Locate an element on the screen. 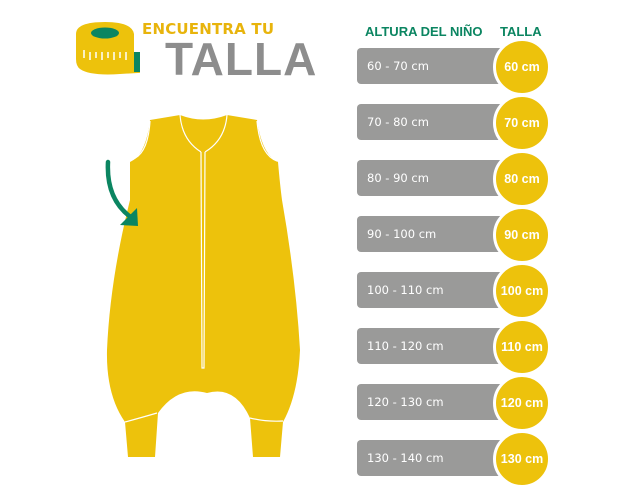 The height and width of the screenshot is (500, 640). height-range: 130 - 140 cm is located at coordinates (405, 458).